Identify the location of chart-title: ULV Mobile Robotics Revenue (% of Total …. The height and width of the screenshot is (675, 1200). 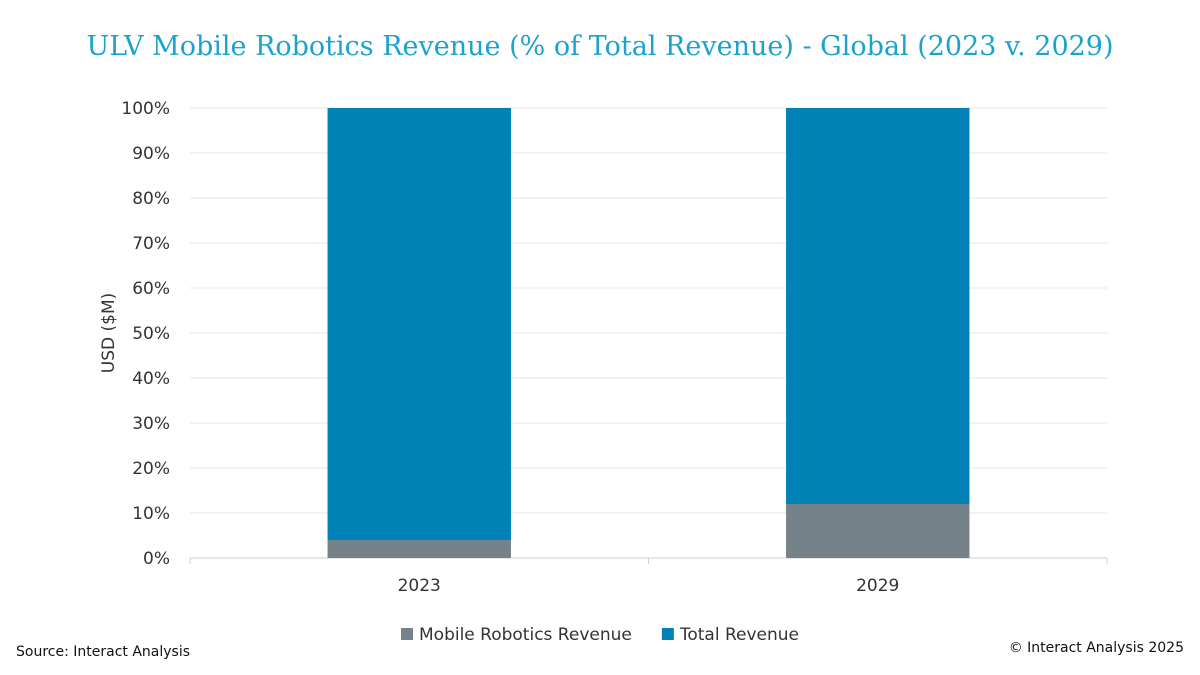
(599, 46).